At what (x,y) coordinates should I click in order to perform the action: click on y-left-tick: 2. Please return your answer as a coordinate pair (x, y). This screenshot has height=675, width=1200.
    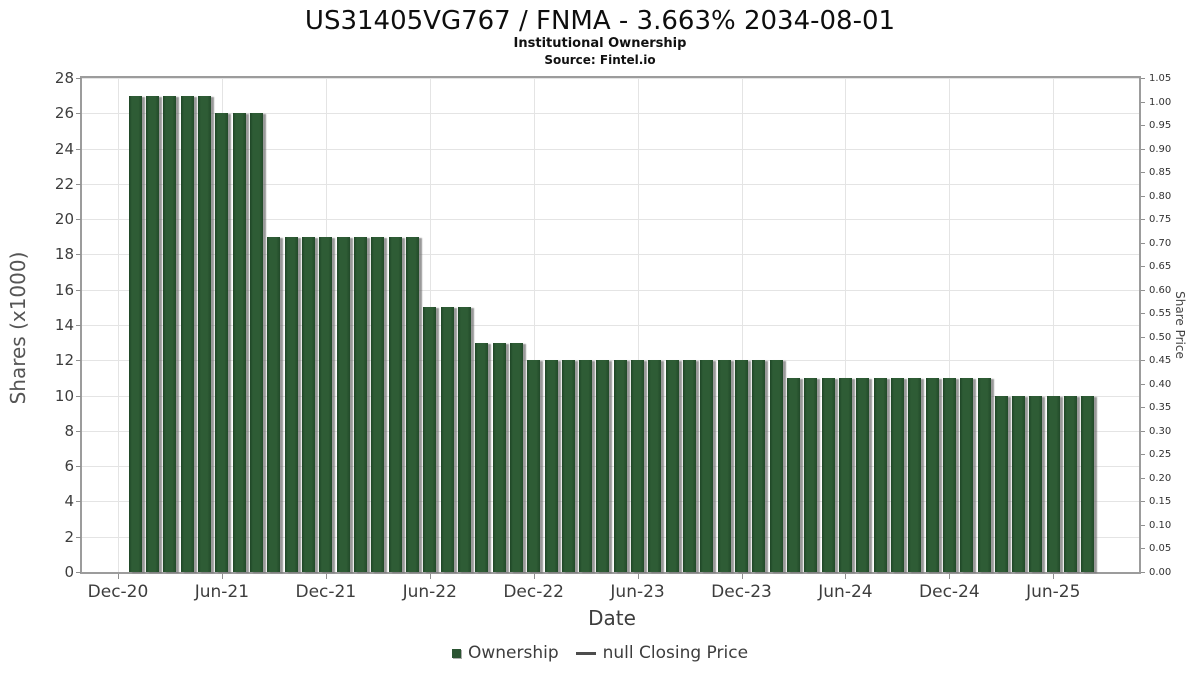
    Looking at the image, I should click on (69, 536).